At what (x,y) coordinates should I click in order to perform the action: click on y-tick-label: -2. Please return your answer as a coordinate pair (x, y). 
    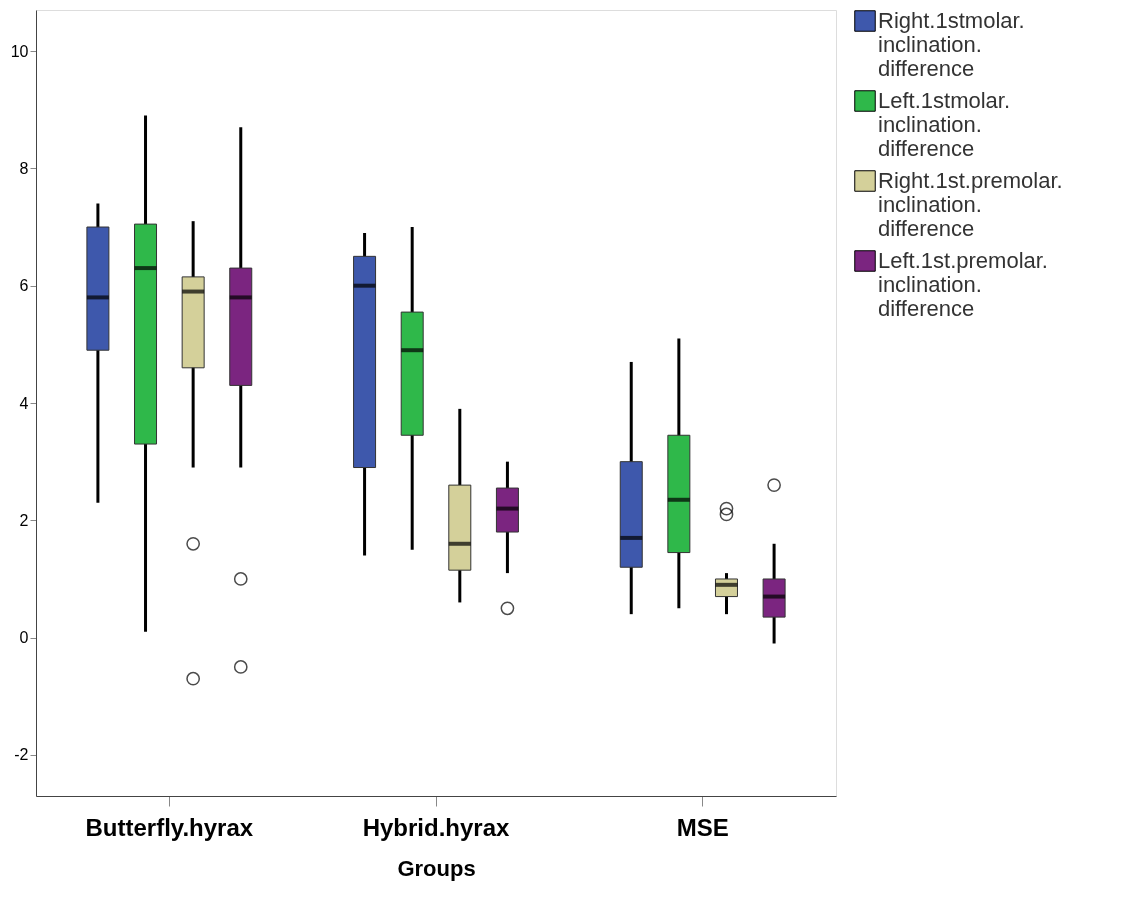
    Looking at the image, I should click on (21, 755).